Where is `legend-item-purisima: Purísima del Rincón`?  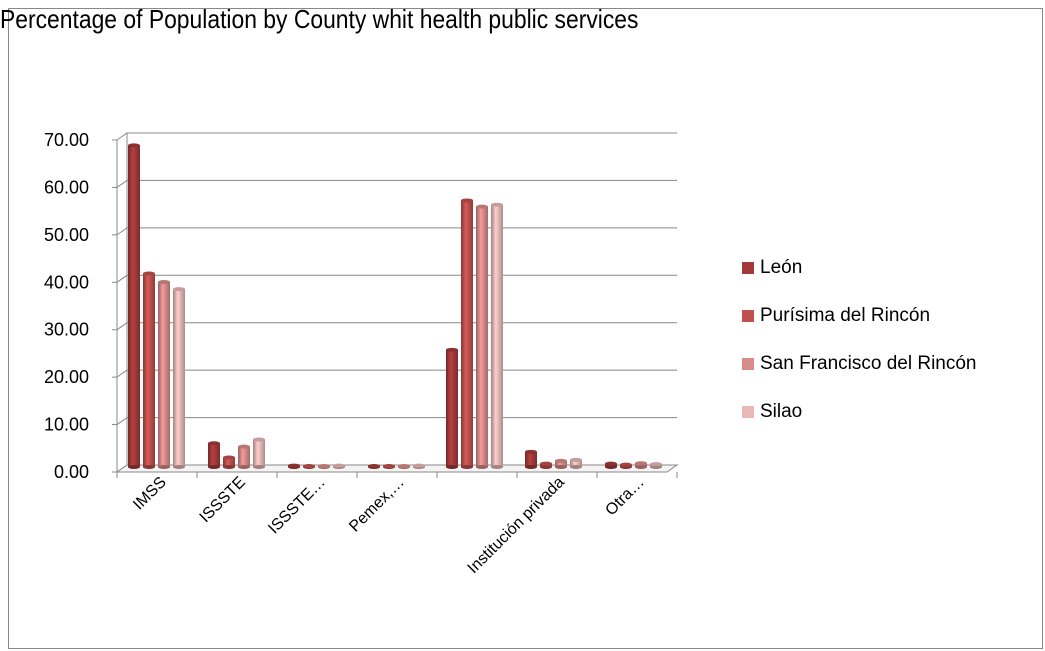 legend-item-purisima: Purísima del Rincón is located at coordinates (859, 316).